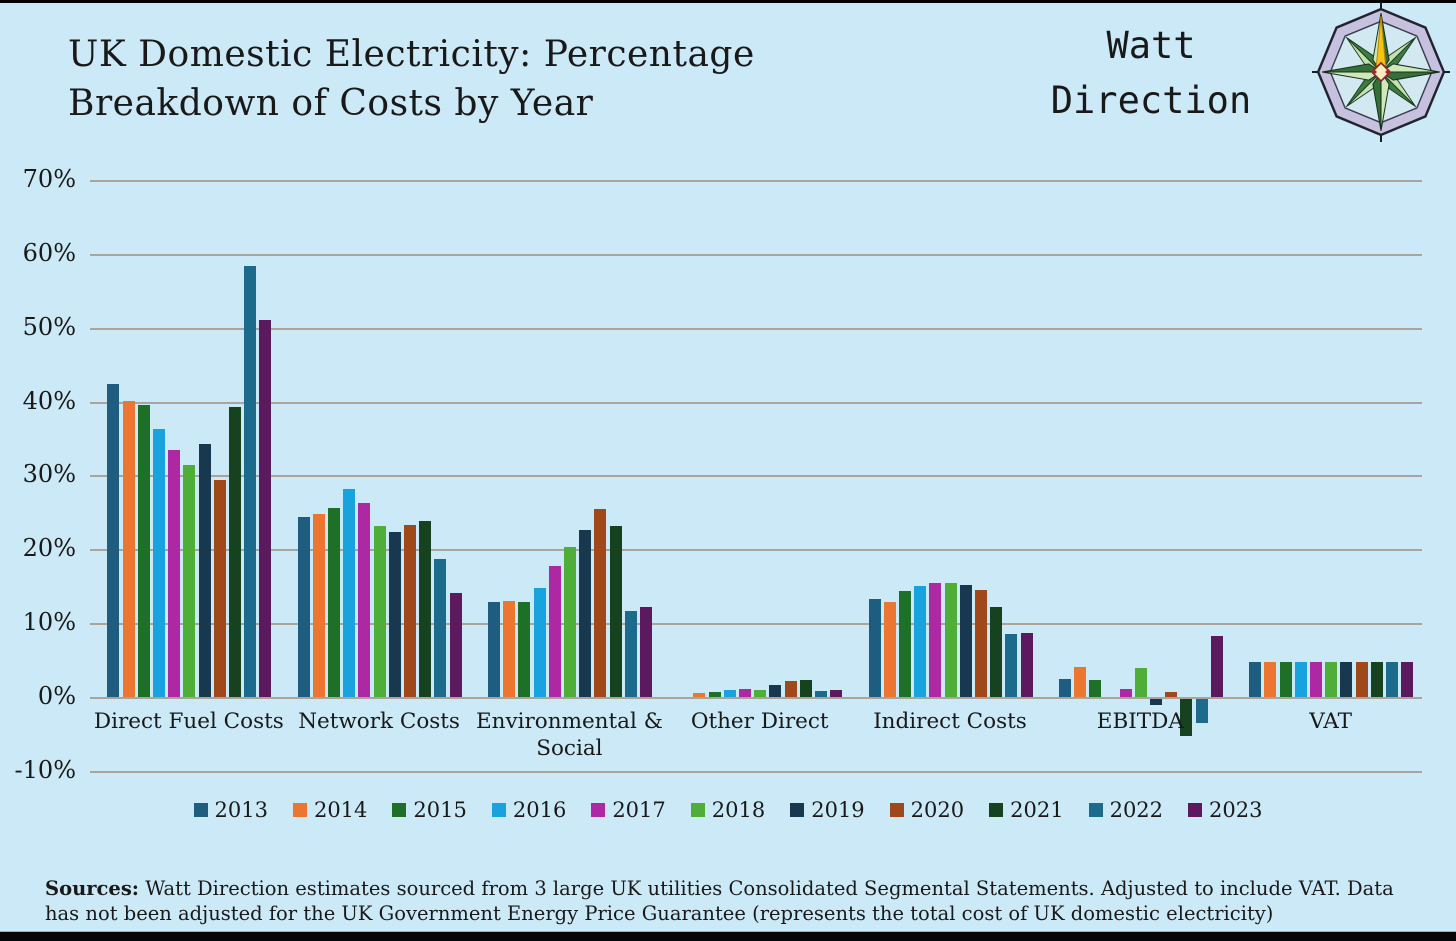  Describe the element at coordinates (204, 570) in the screenshot. I see `bar-direct-fuel-costs-2019` at that location.